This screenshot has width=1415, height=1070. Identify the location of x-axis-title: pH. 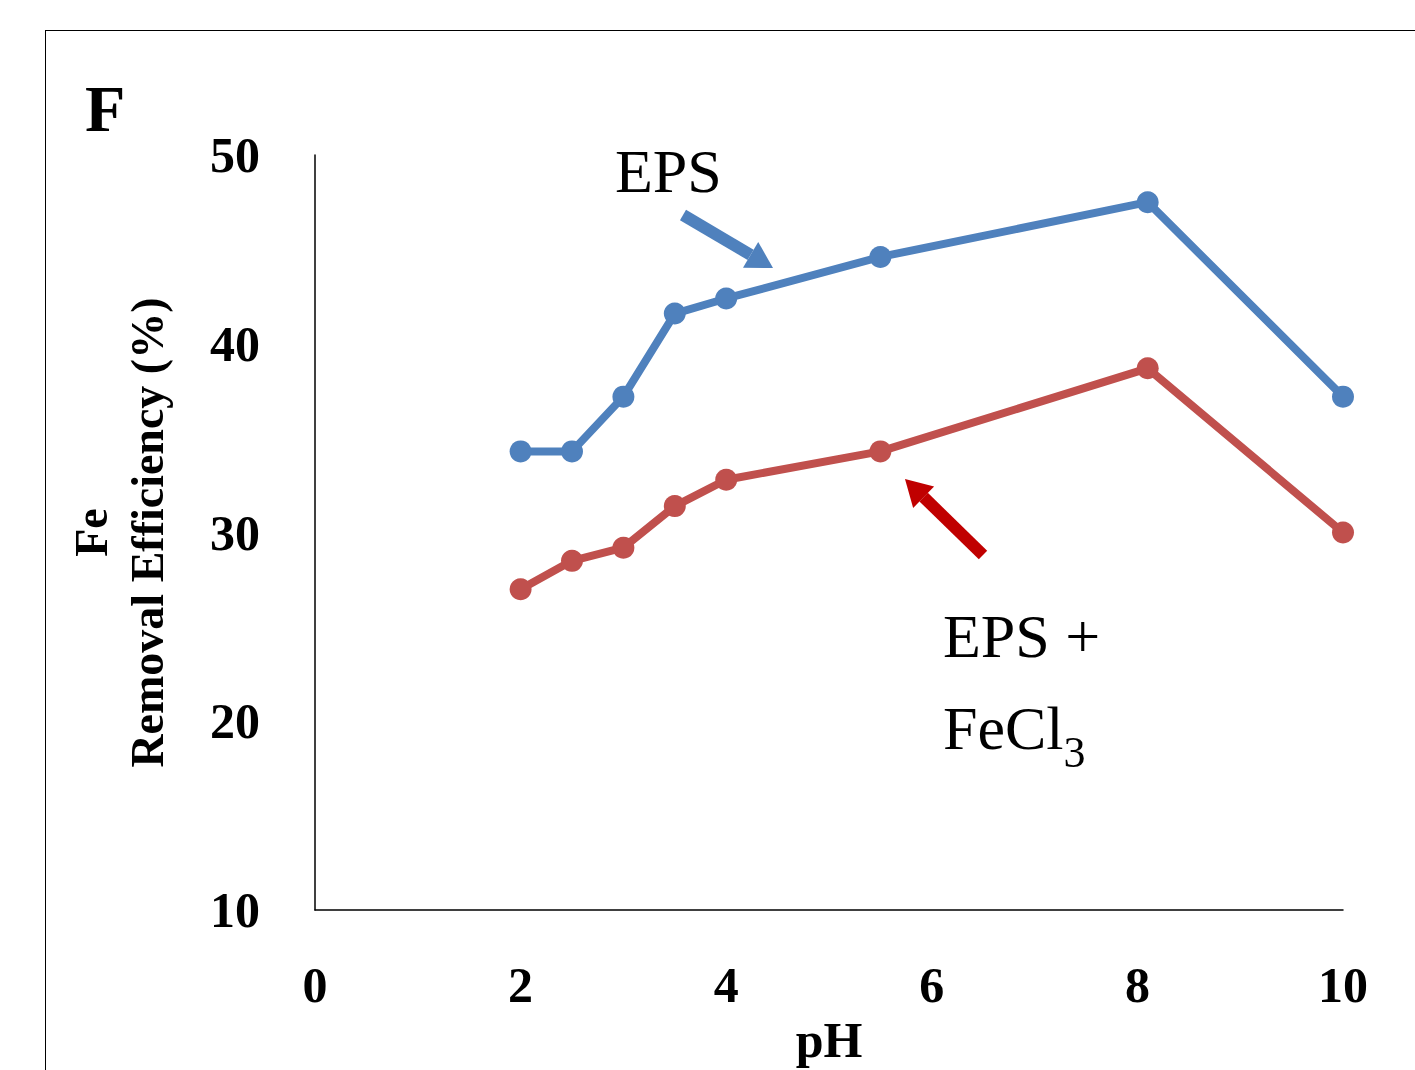
(829, 1040).